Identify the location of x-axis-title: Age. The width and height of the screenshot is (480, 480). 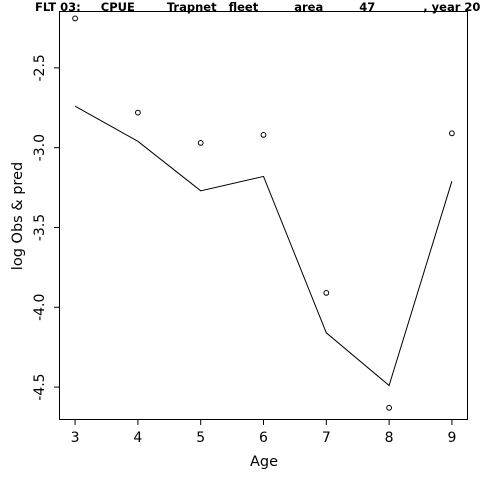
(264, 462).